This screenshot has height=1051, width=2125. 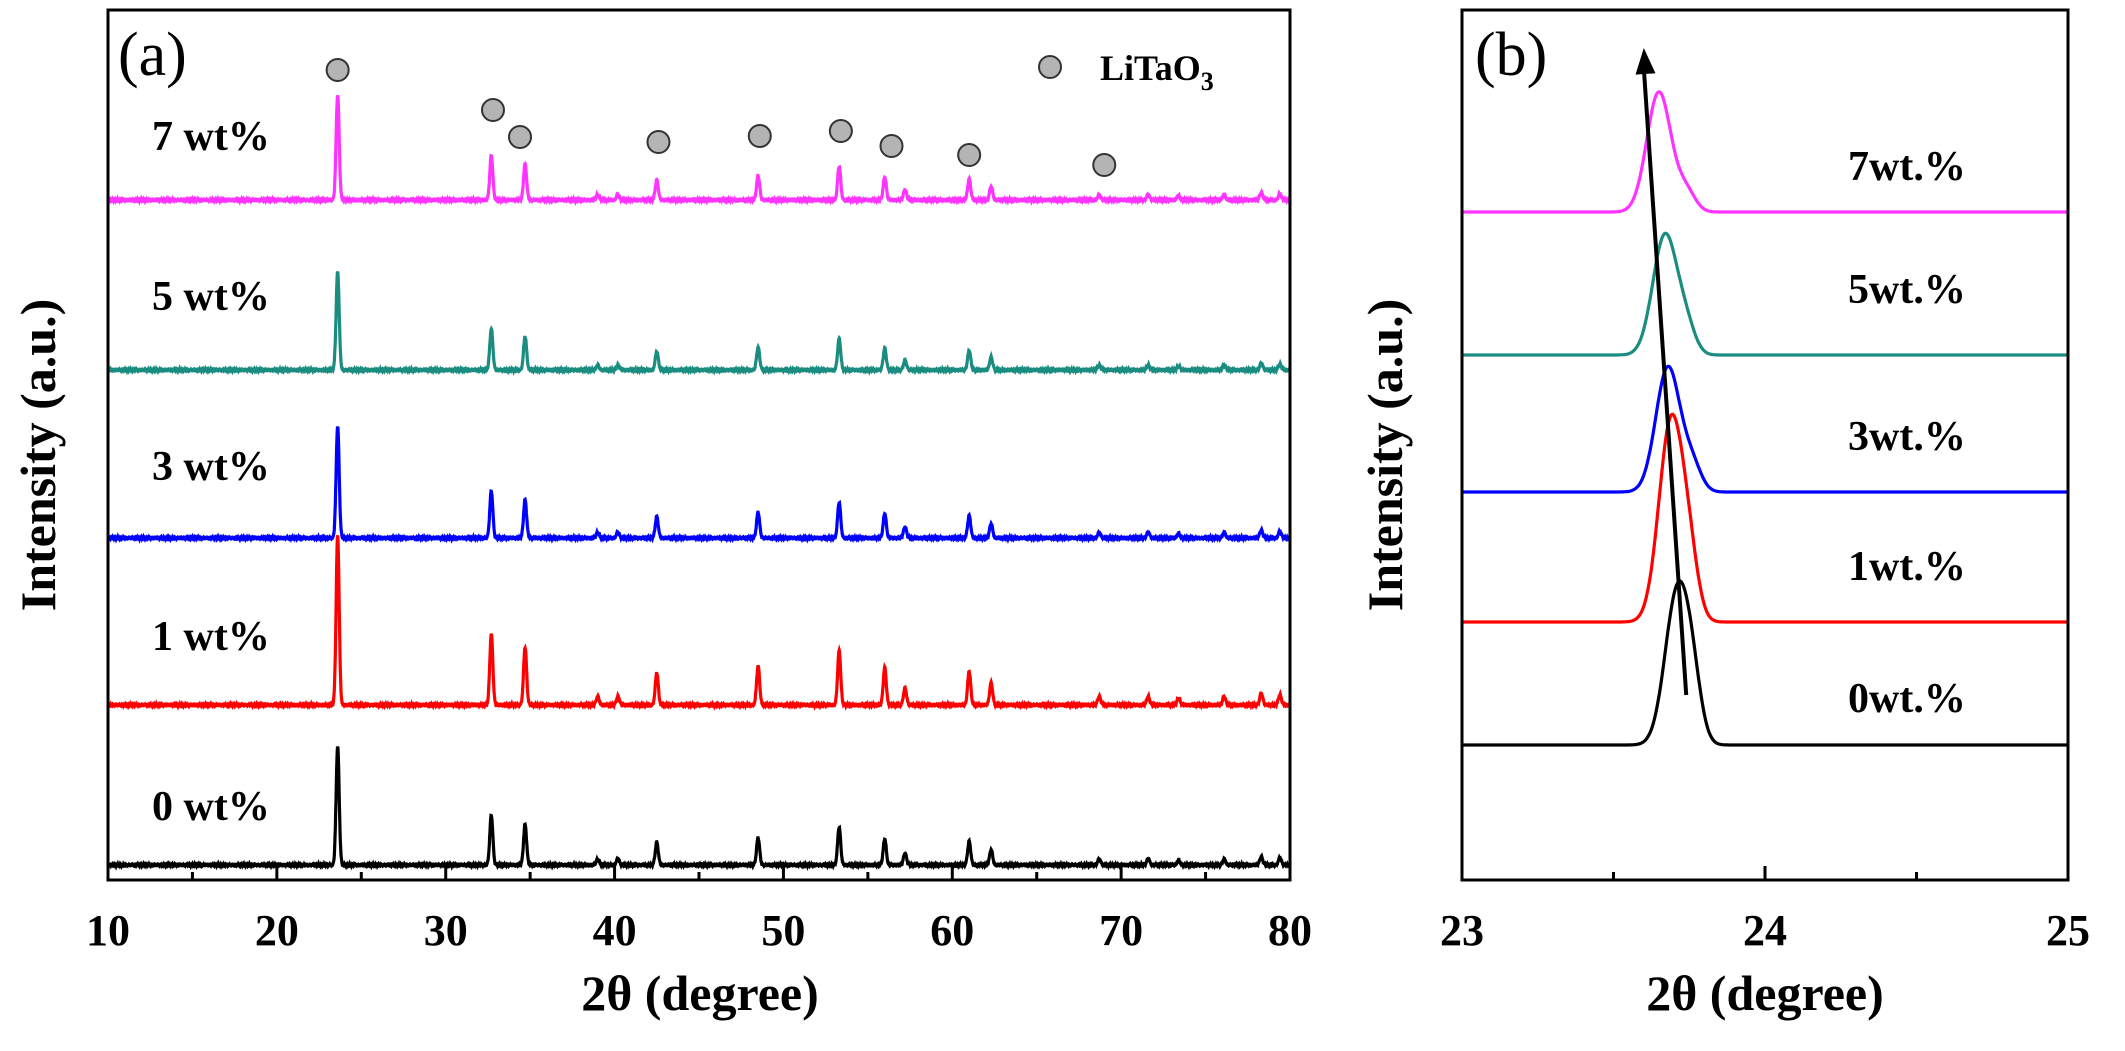 What do you see at coordinates (1907, 437) in the screenshot?
I see `series-label: 3wt.%` at bounding box center [1907, 437].